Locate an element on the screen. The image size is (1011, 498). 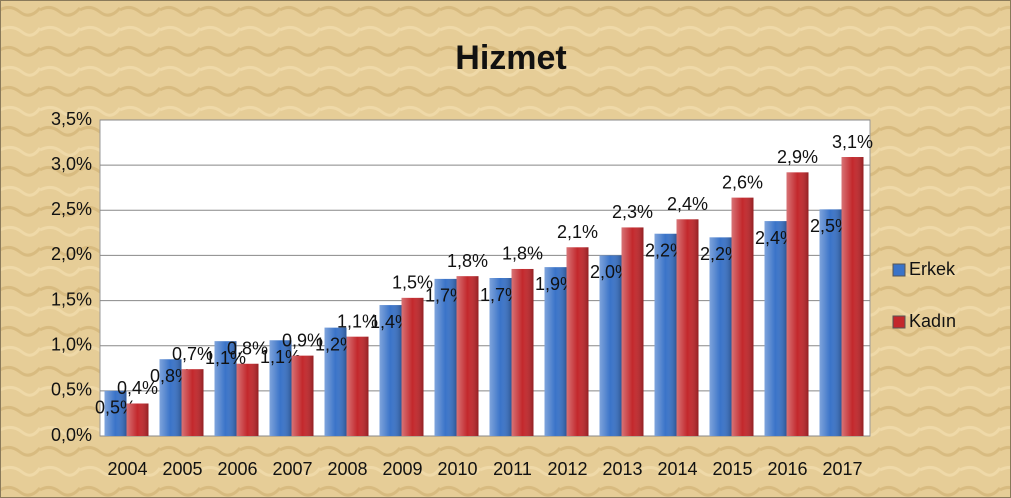
x-tick-label: 2013 is located at coordinates (622, 469).